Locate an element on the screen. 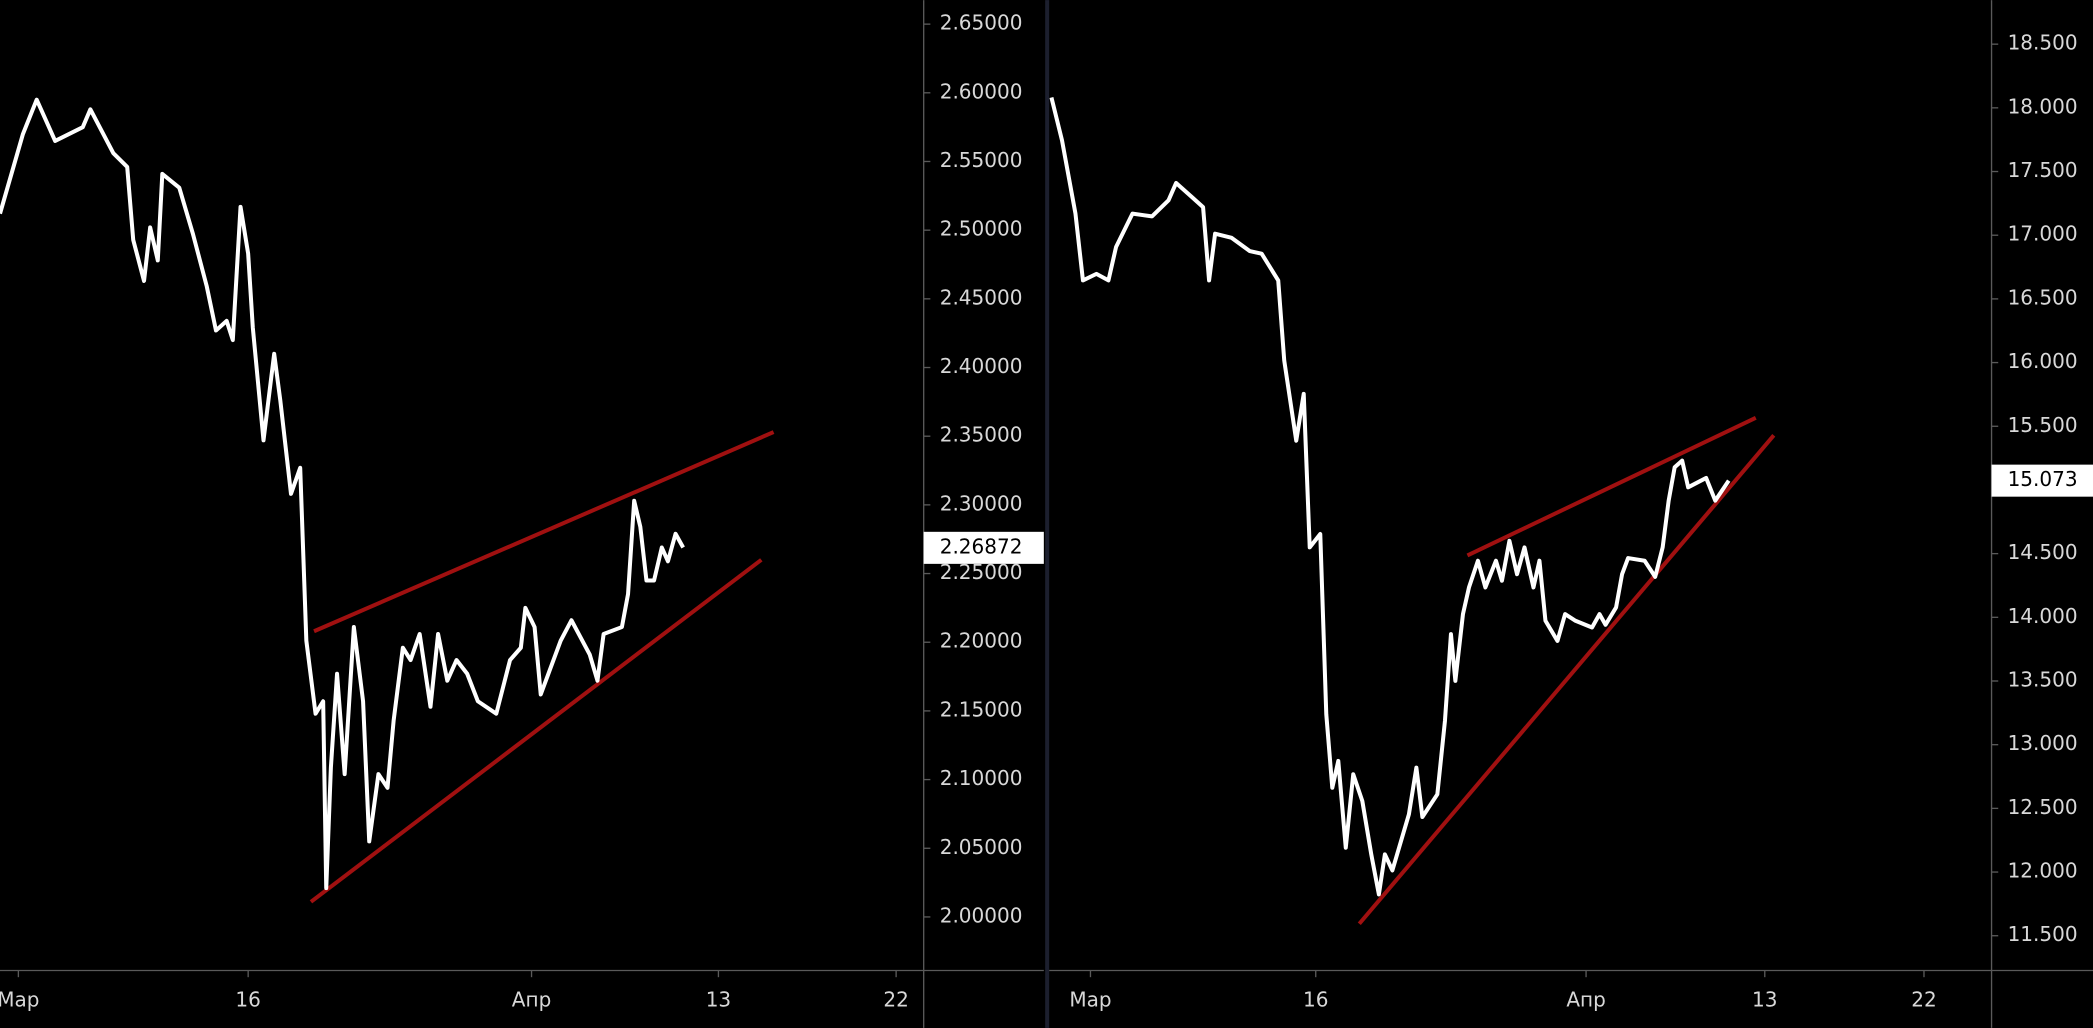 This screenshot has height=1028, width=2093. y-tick-label: 18.500 is located at coordinates (2043, 43).